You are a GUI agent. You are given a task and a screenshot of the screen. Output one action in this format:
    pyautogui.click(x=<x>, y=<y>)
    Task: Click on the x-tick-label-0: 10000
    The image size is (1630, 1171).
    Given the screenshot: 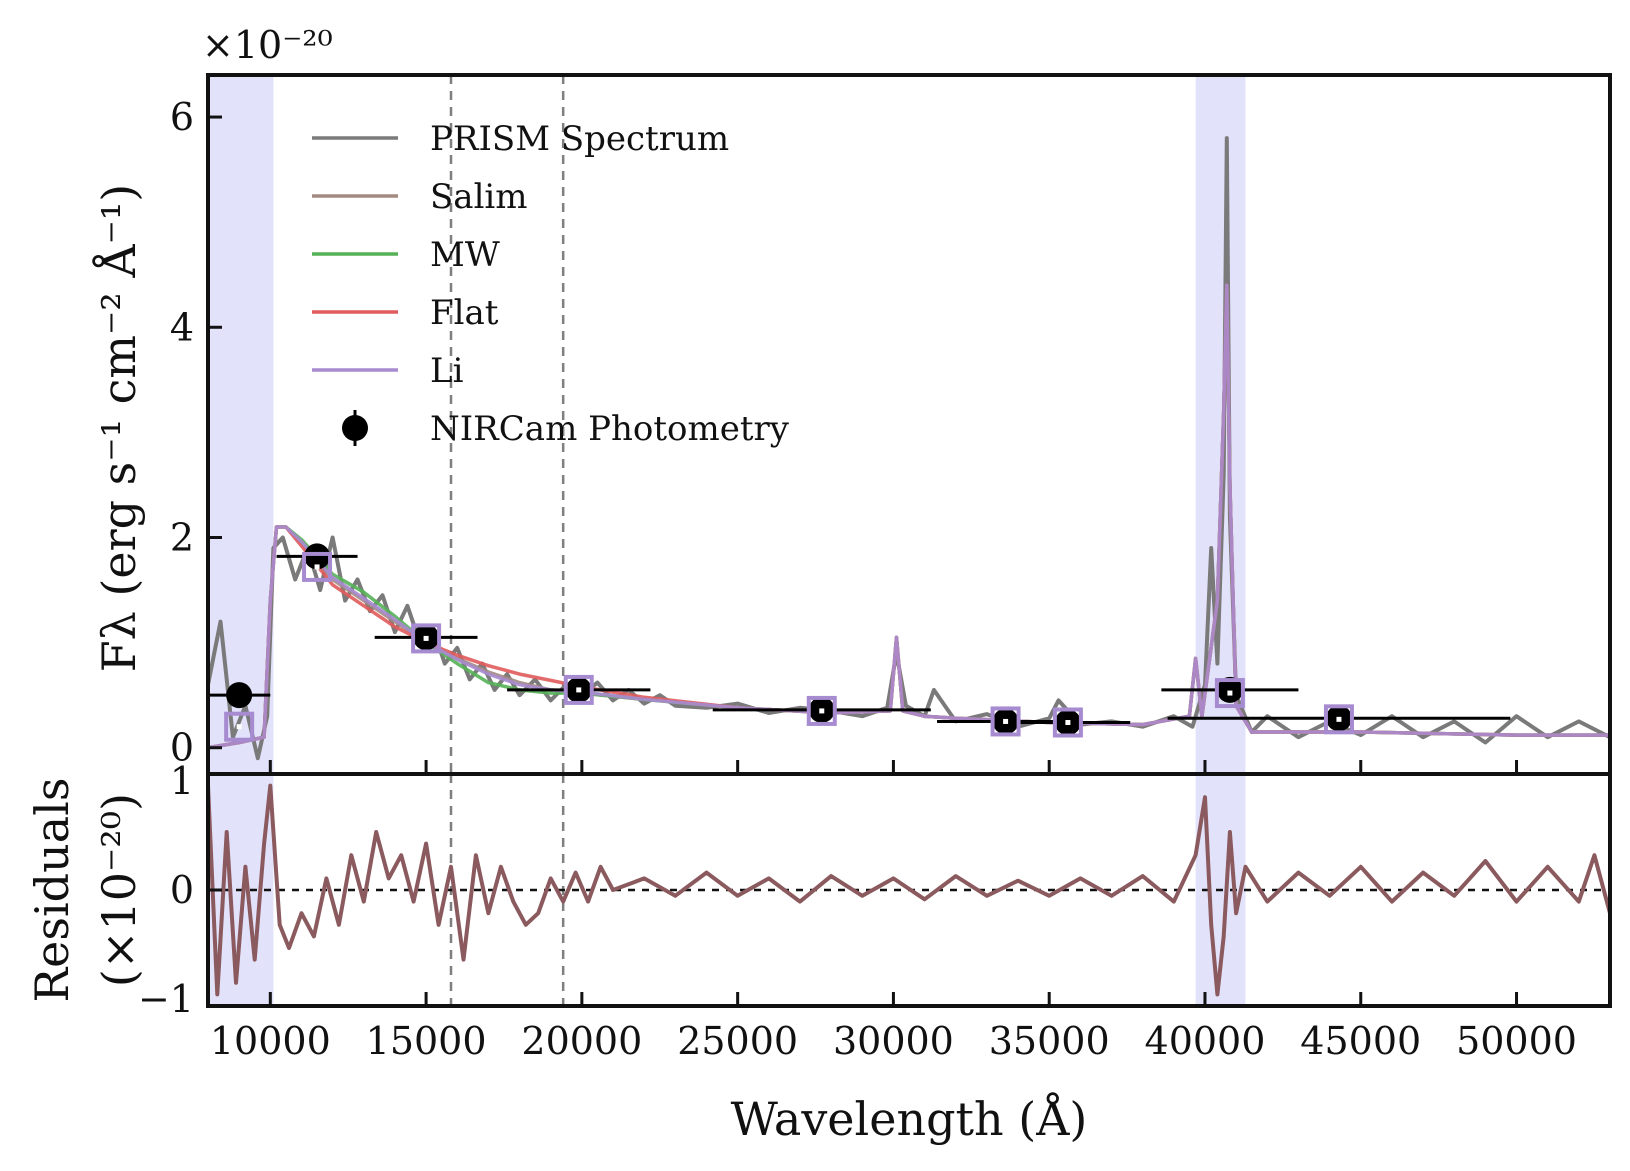 What is the action you would take?
    pyautogui.click(x=270, y=1041)
    